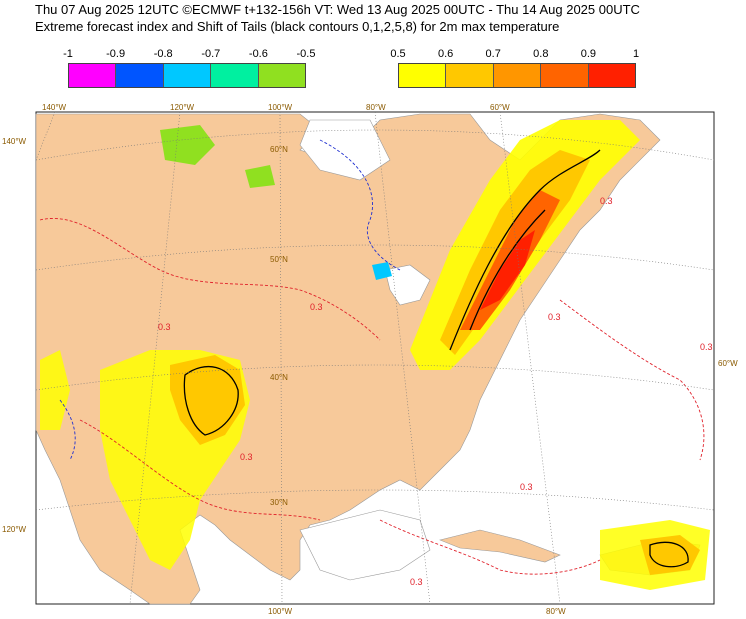 This screenshot has height=619, width=746. I want to click on sot-contour-northeast, so click(525, 250).